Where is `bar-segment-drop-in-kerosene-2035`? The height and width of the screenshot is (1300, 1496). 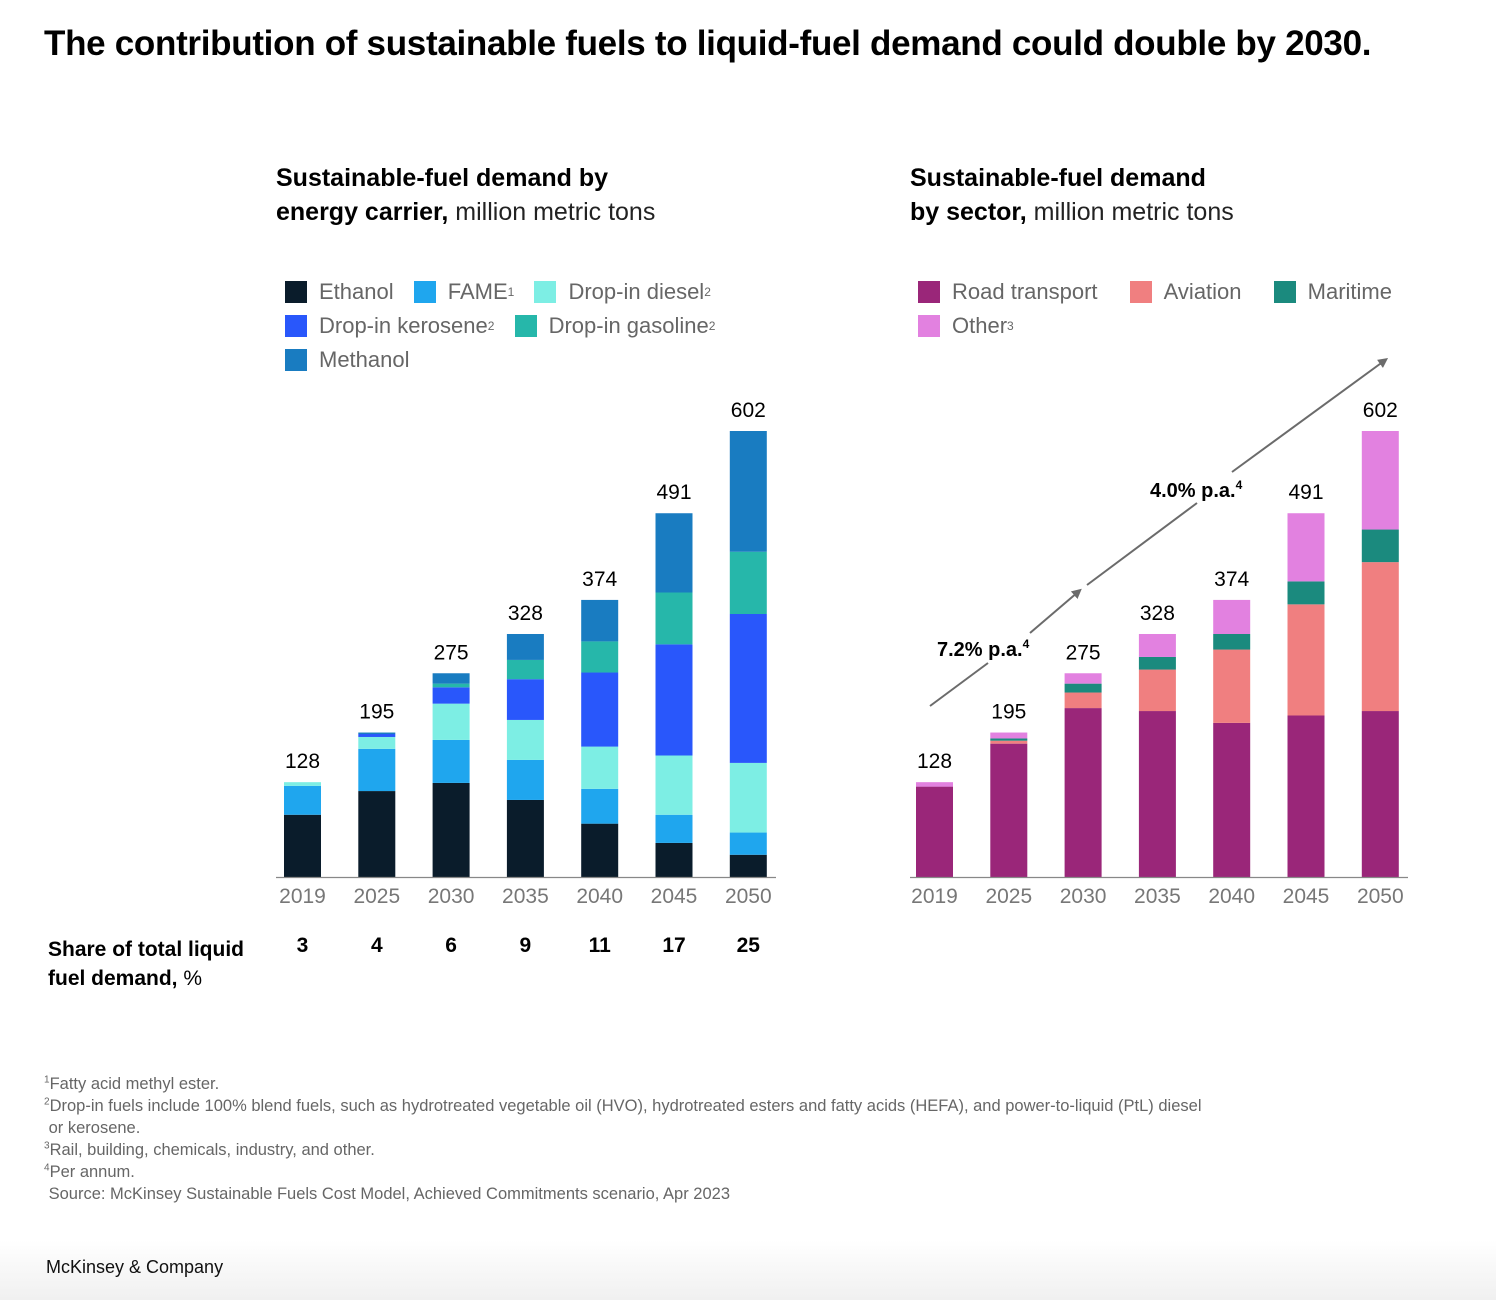
bar-segment-drop-in-kerosene-2035 is located at coordinates (525, 699).